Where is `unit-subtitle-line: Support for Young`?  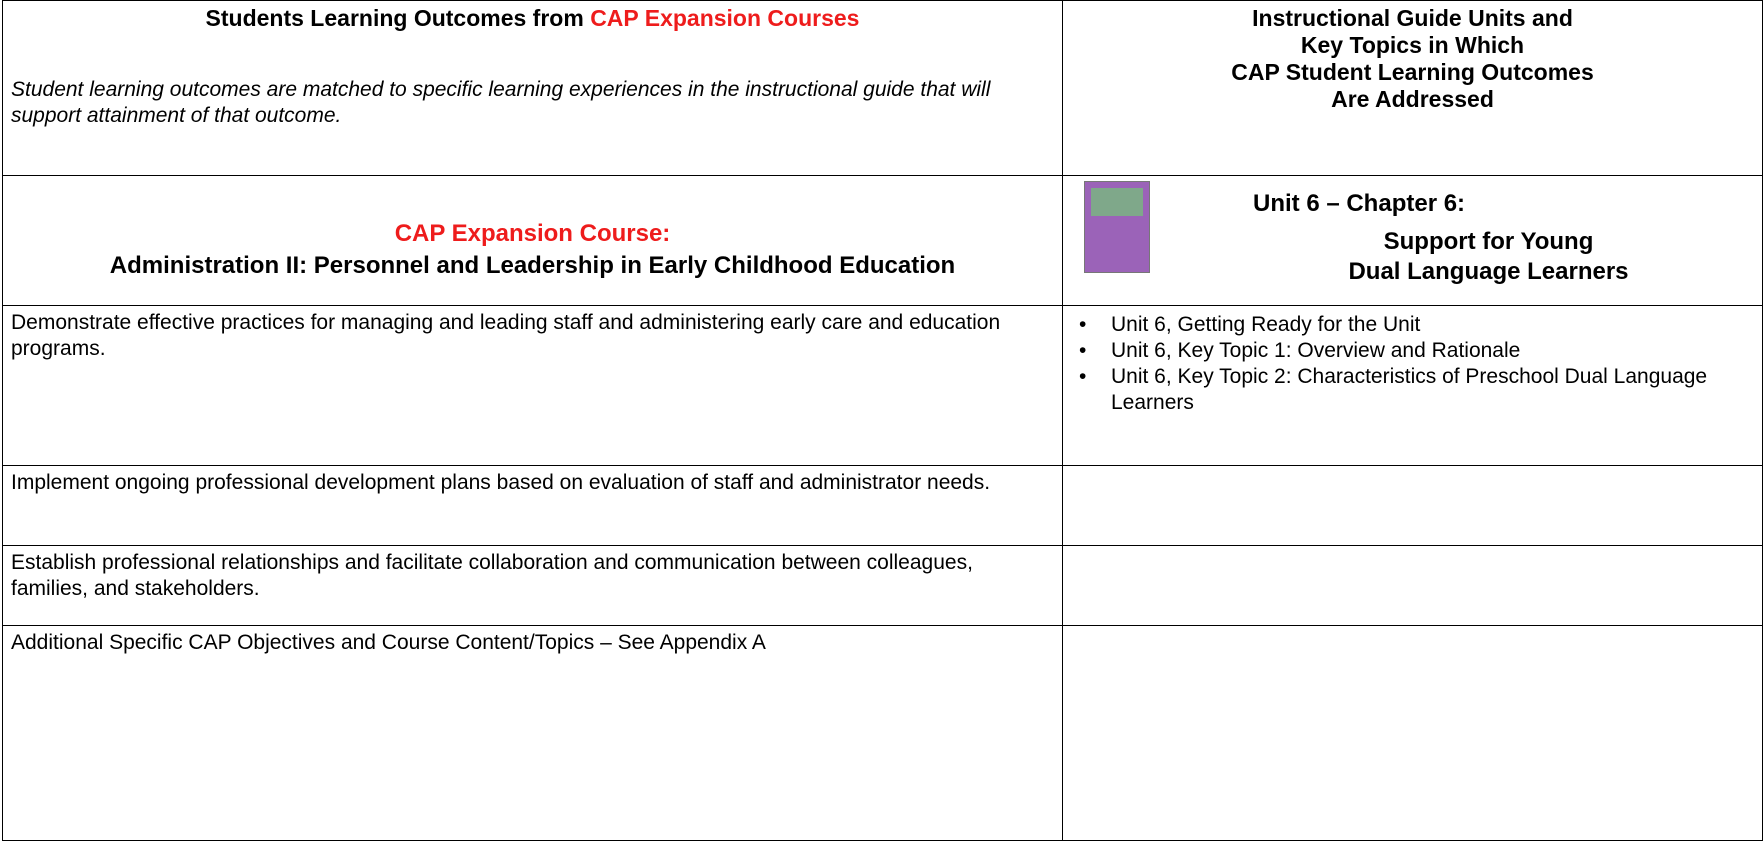
unit-subtitle-line: Support for Young is located at coordinates (1488, 241).